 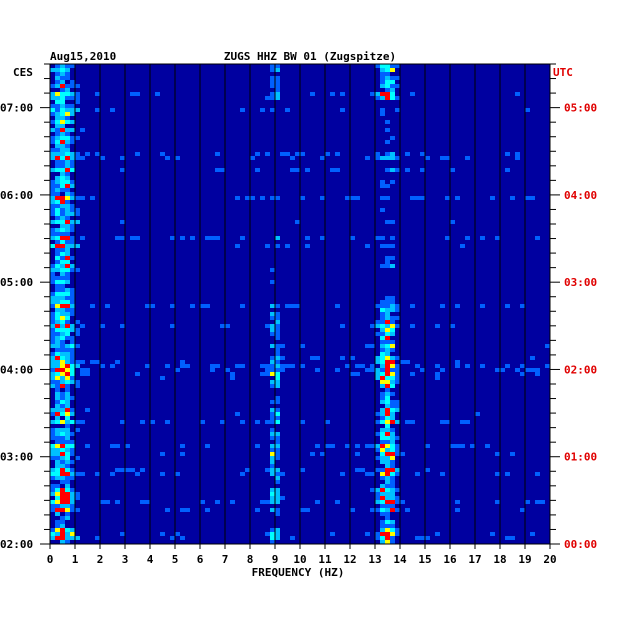 I want to click on x-tick-label: 12, so click(x=349, y=559).